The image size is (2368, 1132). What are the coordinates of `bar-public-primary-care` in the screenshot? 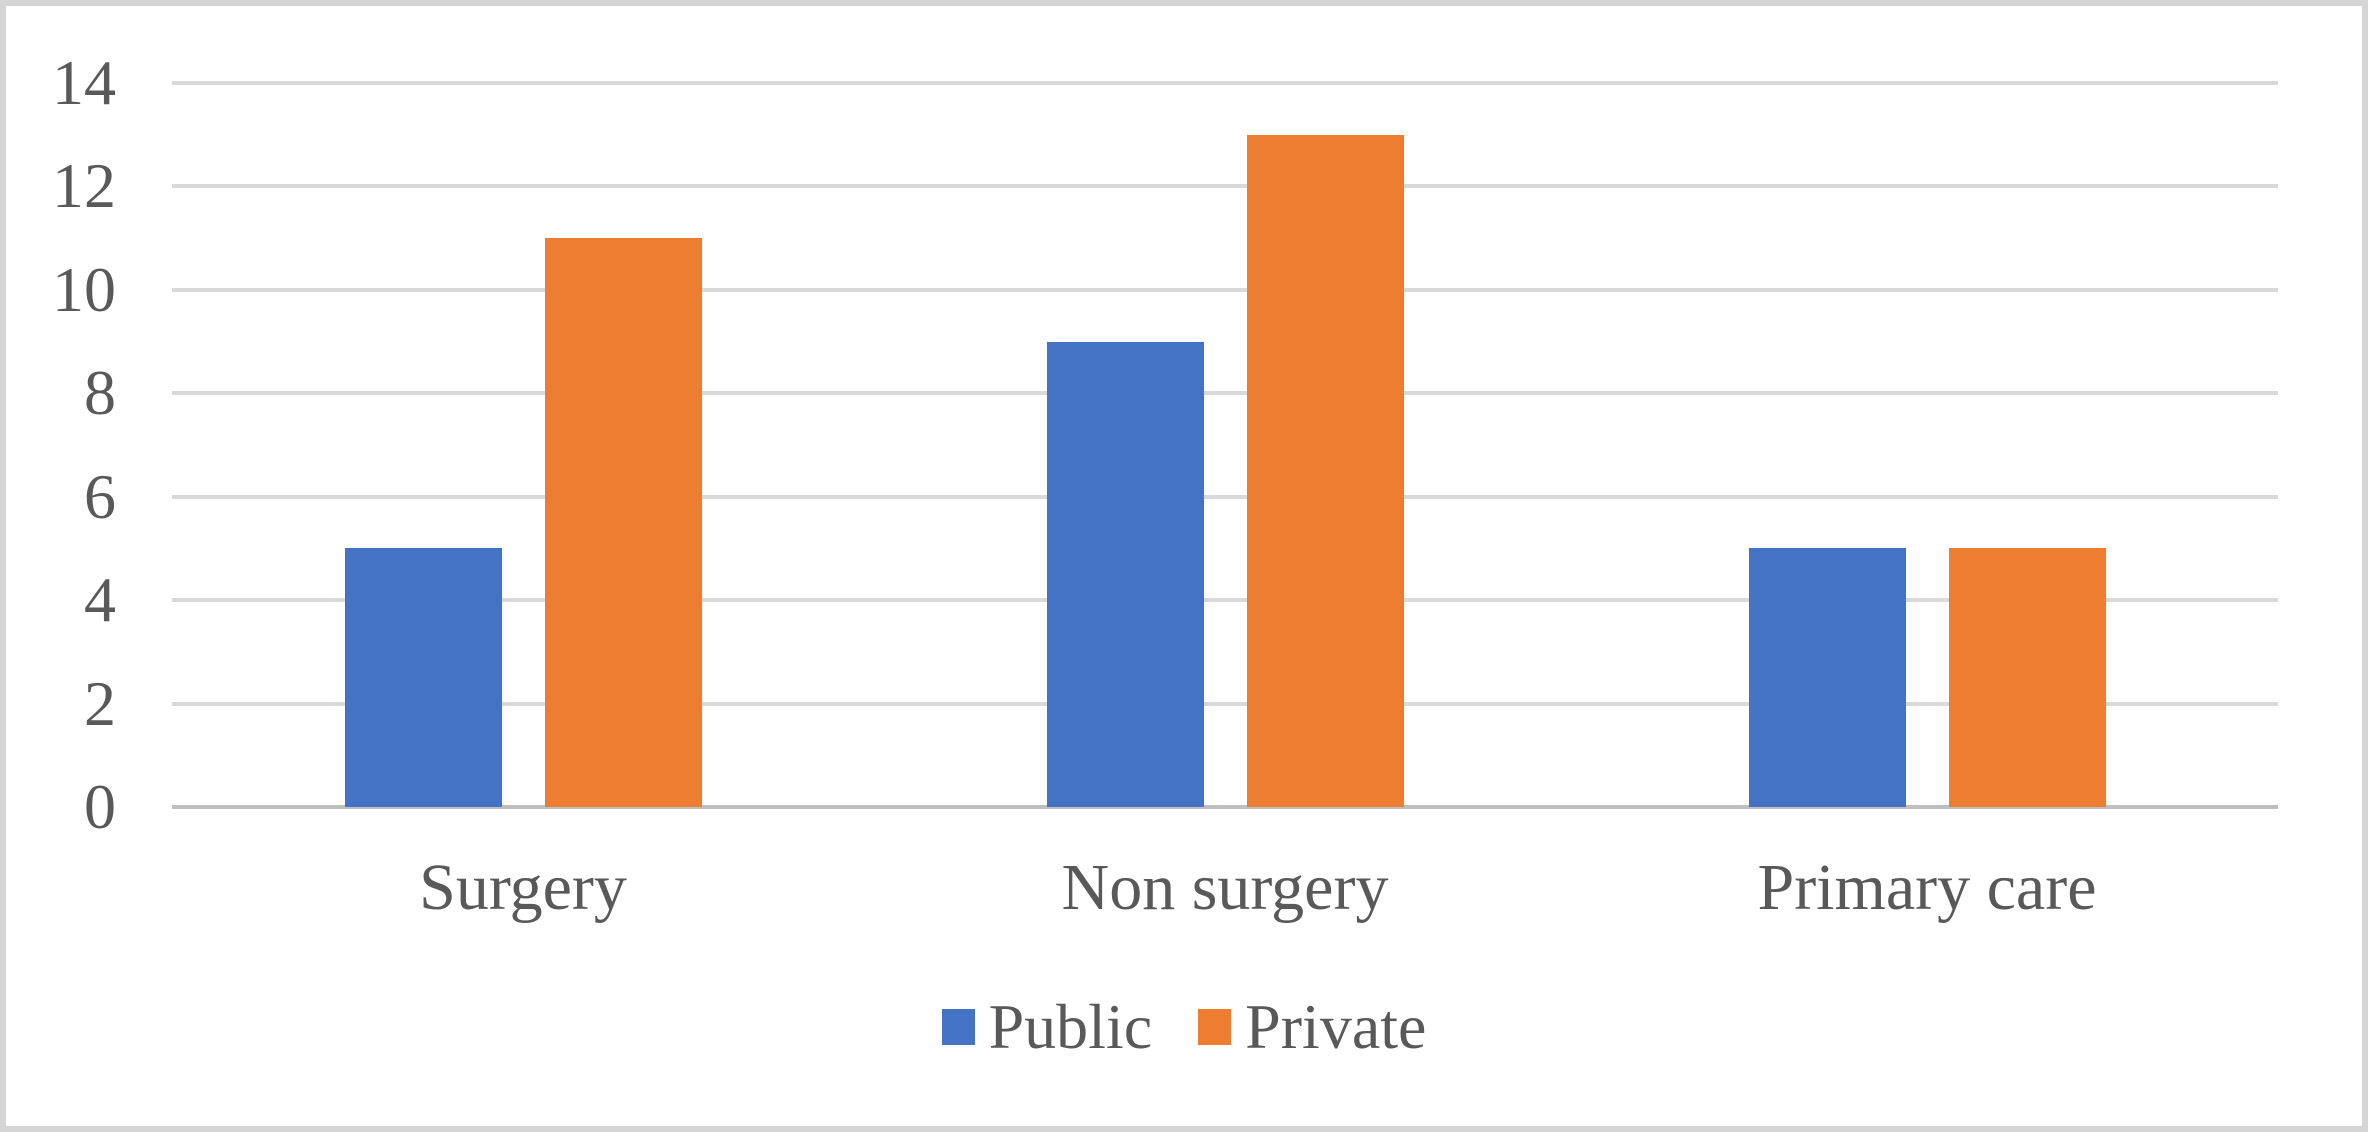 It's located at (1827, 677).